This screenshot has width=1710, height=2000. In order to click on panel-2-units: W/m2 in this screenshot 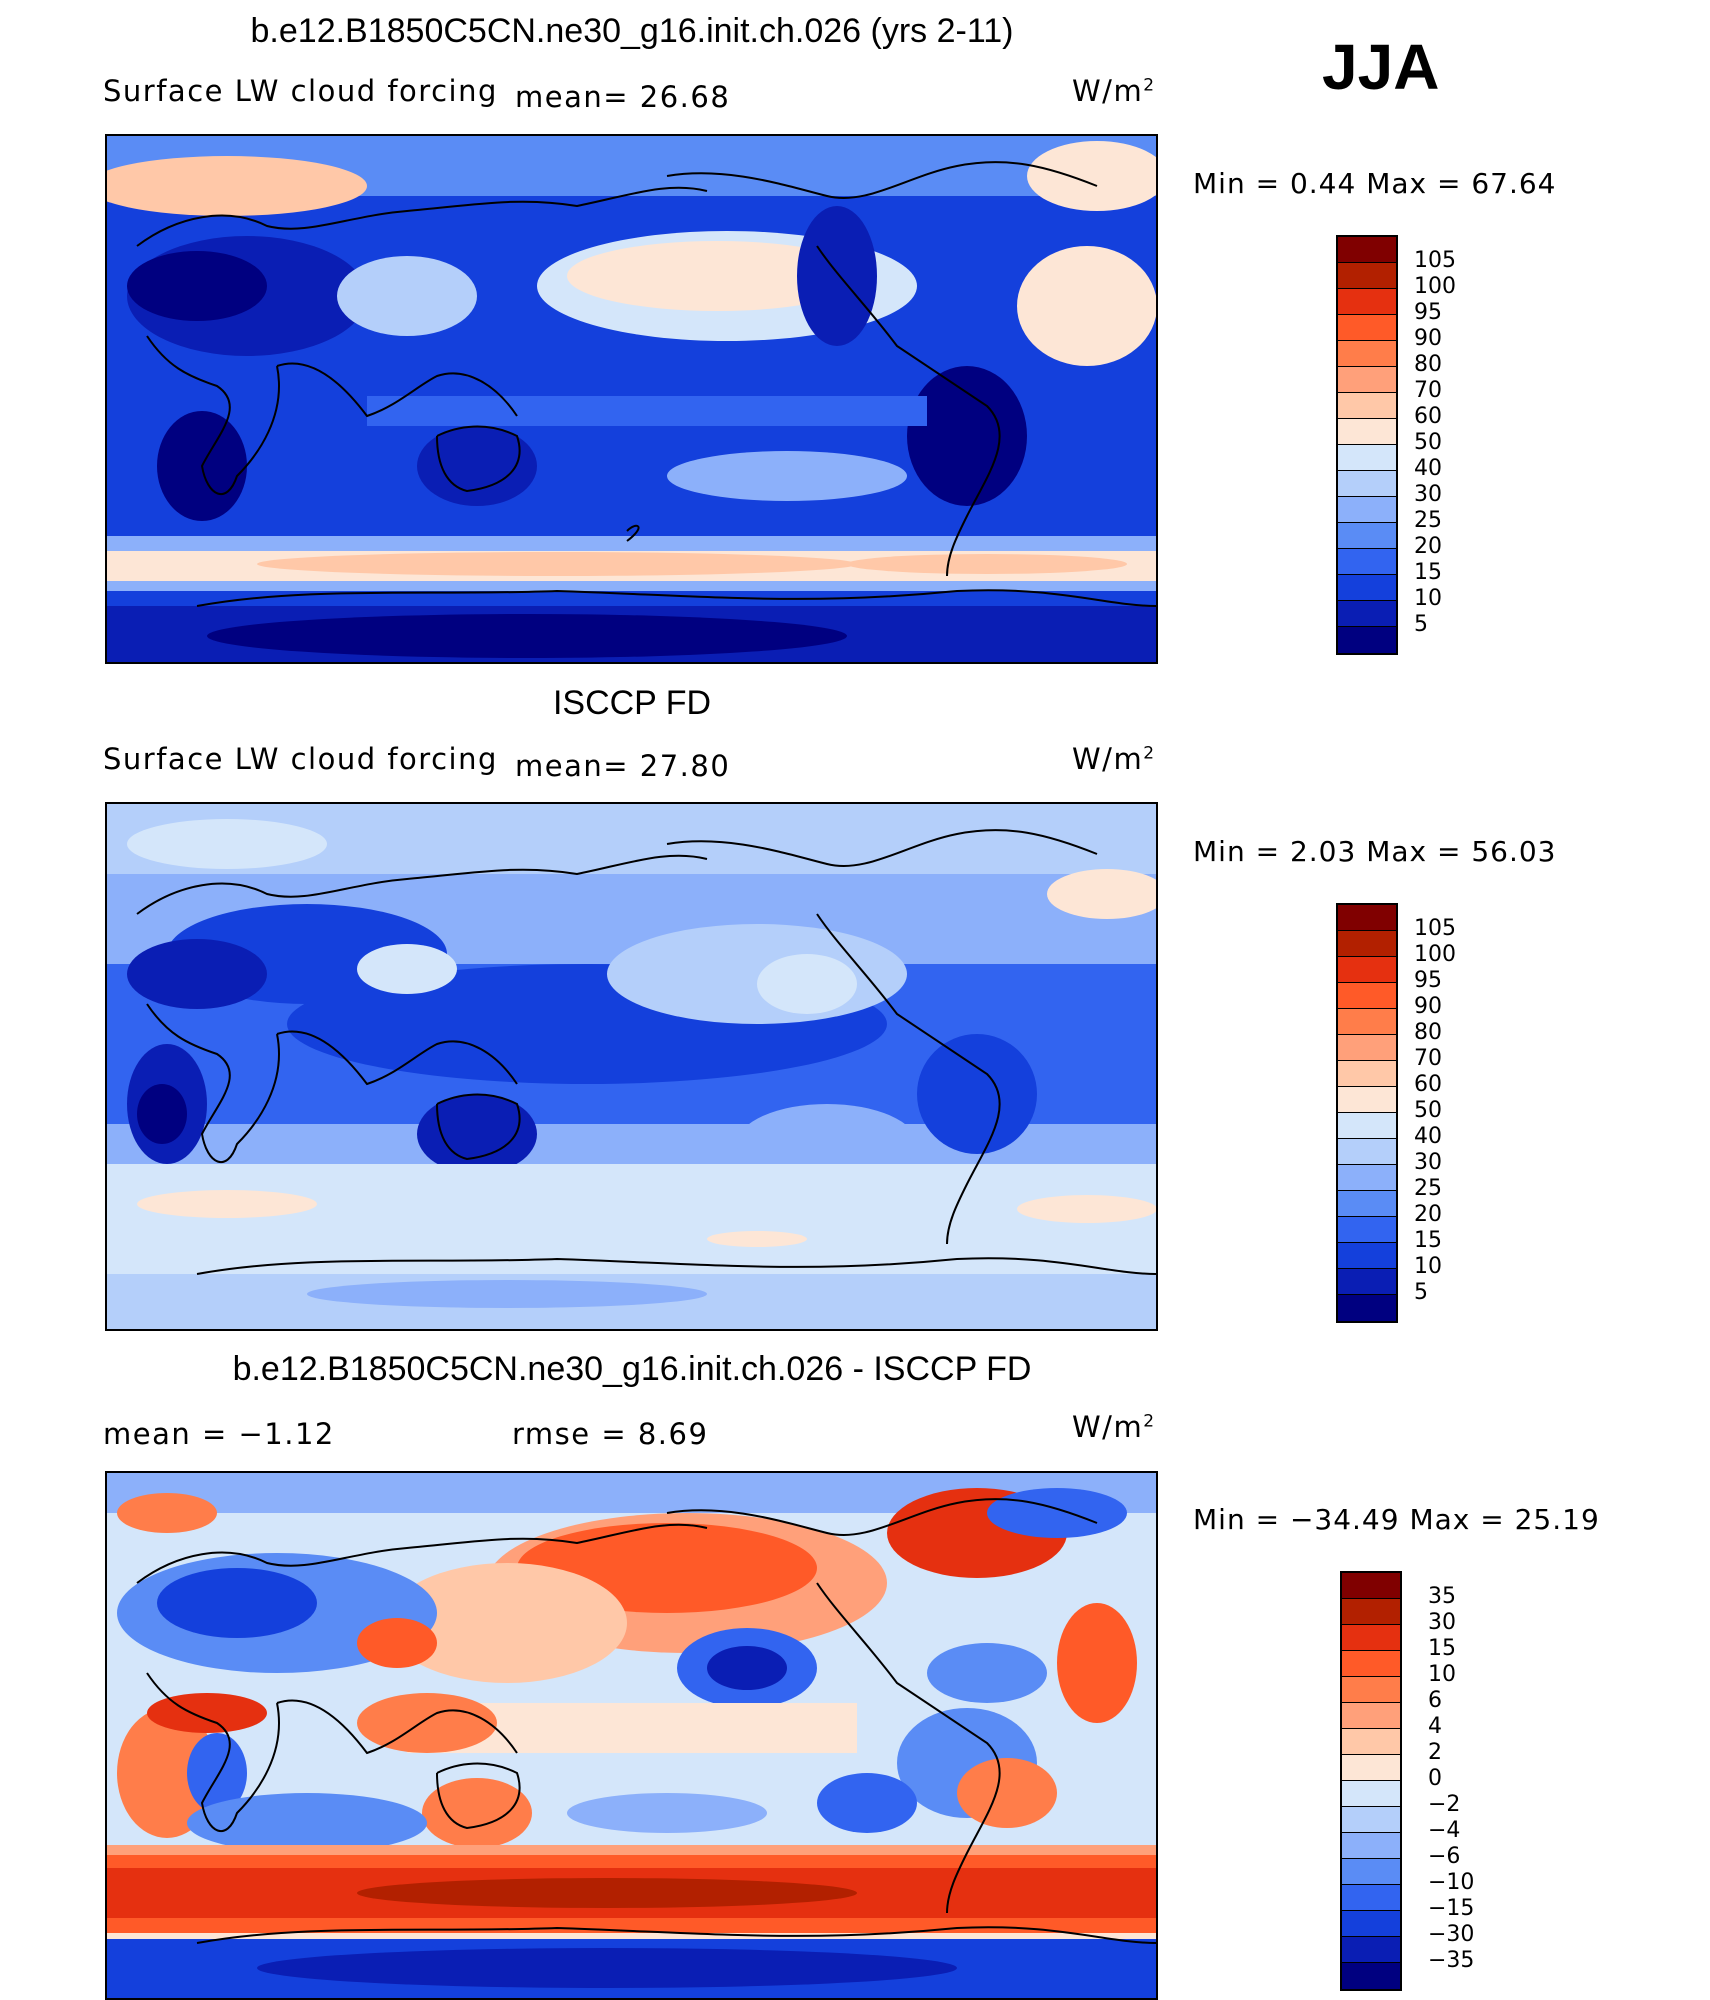, I will do `click(1114, 759)`.